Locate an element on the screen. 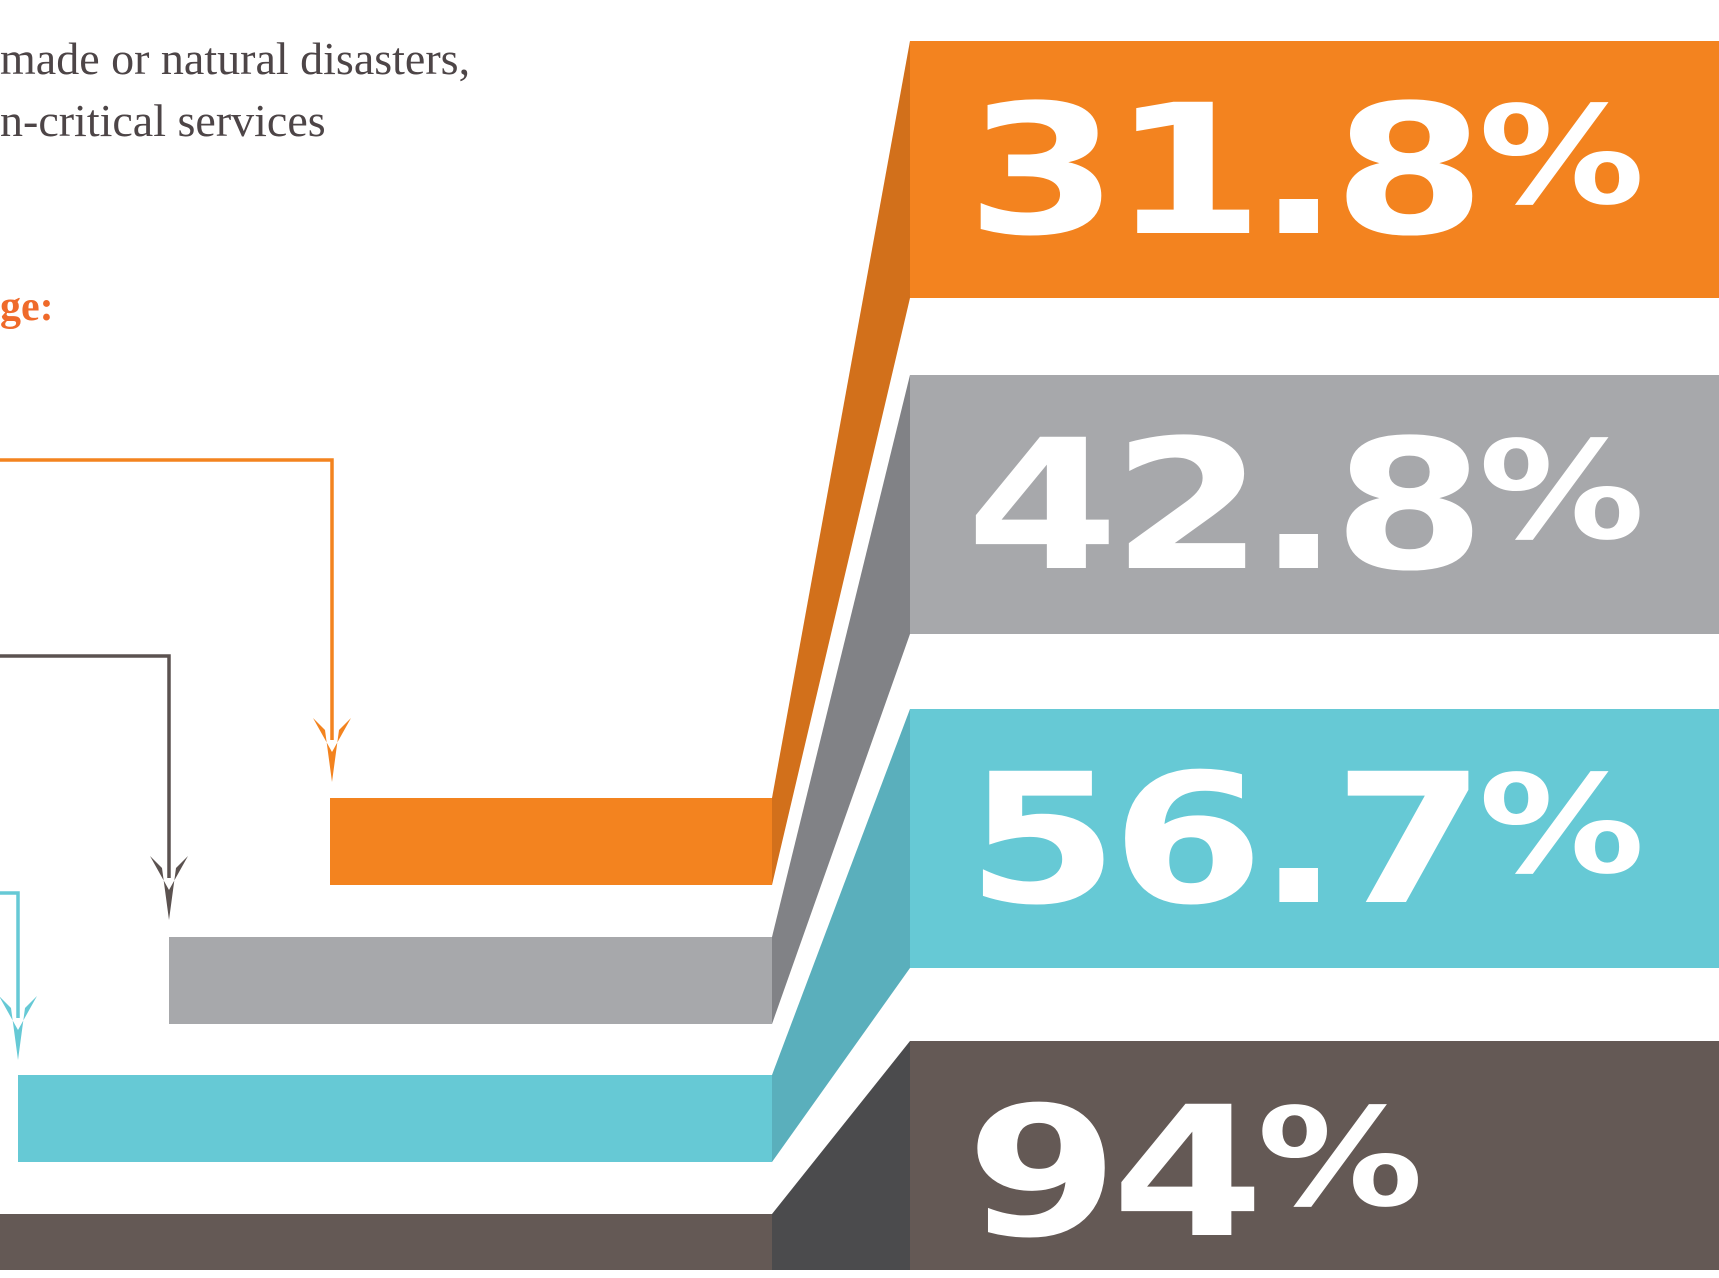  stat-brown: 94% is located at coordinates (1194, 1174).